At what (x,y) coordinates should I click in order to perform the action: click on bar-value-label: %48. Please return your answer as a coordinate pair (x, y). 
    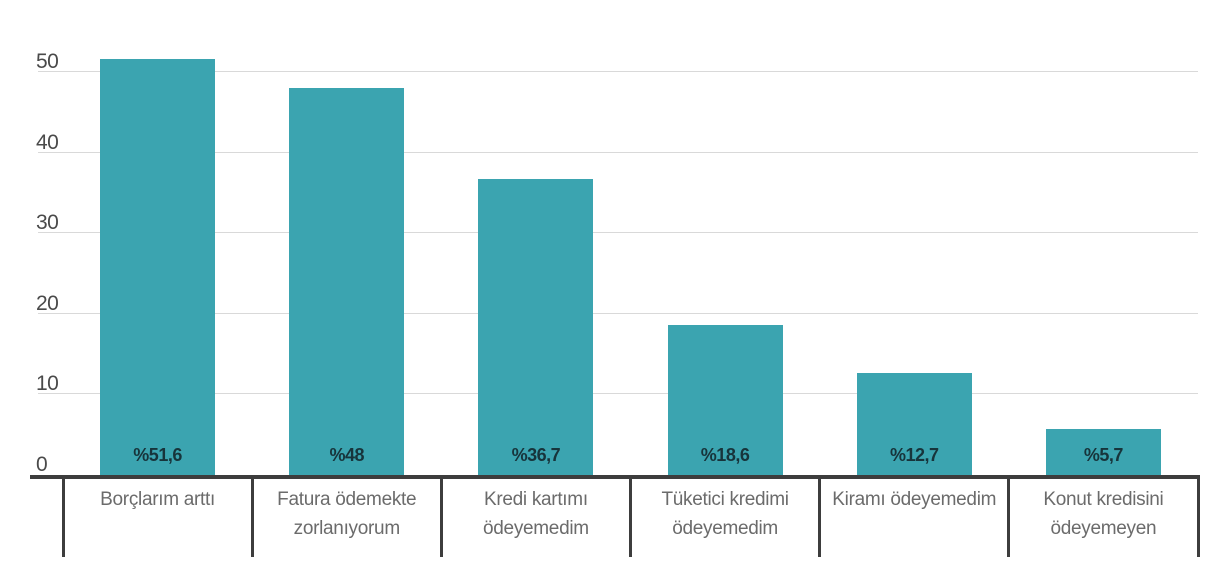
    Looking at the image, I should click on (347, 455).